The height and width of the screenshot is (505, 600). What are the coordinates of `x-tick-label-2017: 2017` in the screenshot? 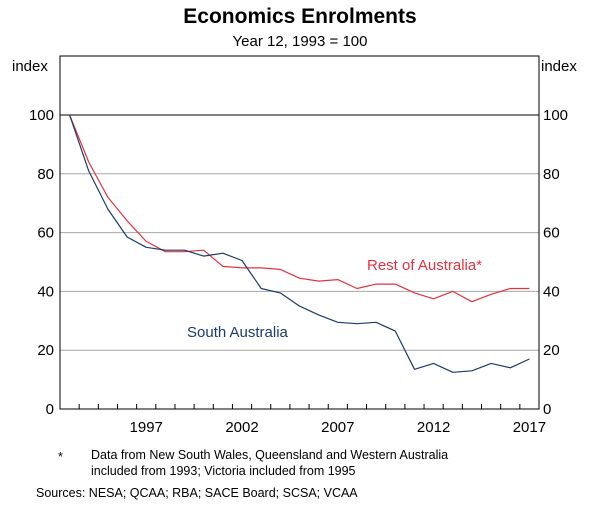 It's located at (529, 427).